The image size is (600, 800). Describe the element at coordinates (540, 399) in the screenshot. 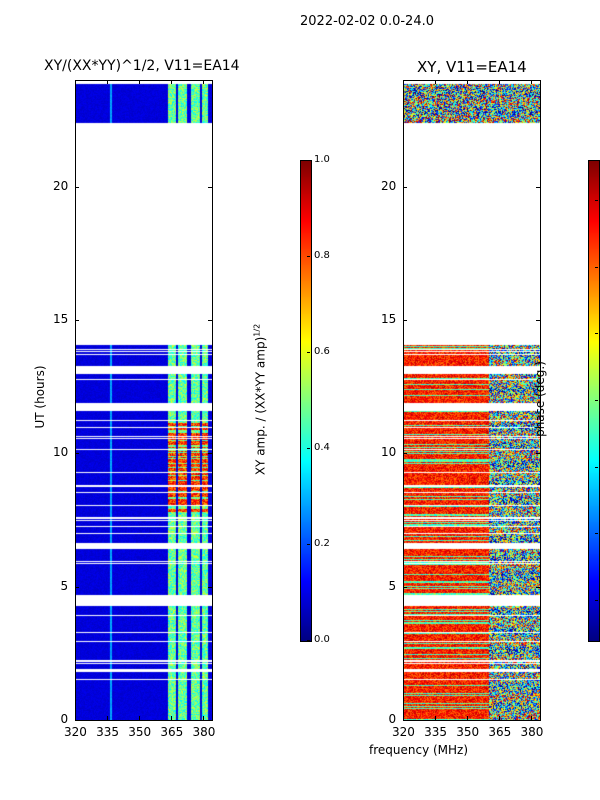

I see `phase-colorbar-label: phase (deg.)` at that location.